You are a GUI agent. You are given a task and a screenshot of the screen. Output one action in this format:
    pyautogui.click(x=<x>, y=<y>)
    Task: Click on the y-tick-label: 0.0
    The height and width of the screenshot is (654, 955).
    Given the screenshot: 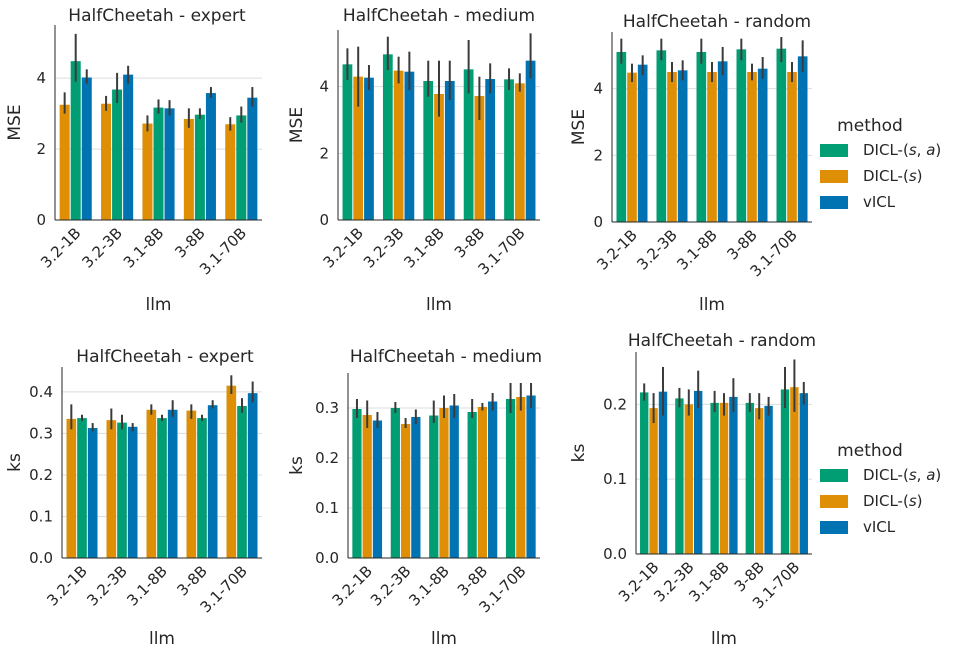 What is the action you would take?
    pyautogui.click(x=41, y=558)
    